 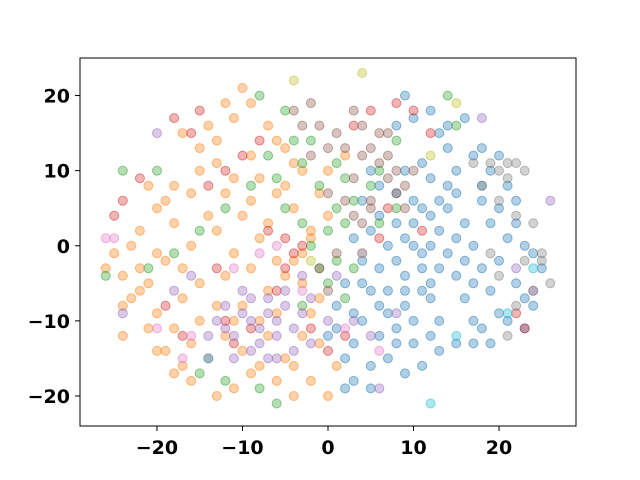 I want to click on y-tick-label: −10, so click(x=49, y=322).